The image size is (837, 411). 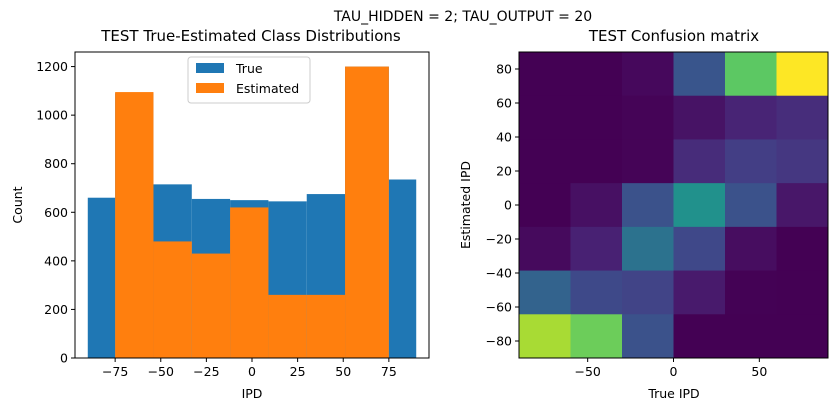 What do you see at coordinates (673, 393) in the screenshot?
I see `confusion-matrix-x-label: True IPD` at bounding box center [673, 393].